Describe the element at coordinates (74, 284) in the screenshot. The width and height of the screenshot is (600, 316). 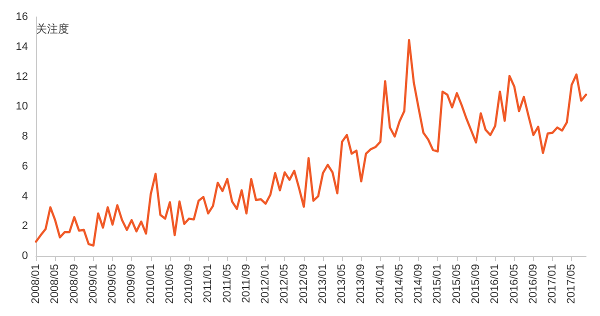
I see `x-tick-label: 2008/09` at that location.